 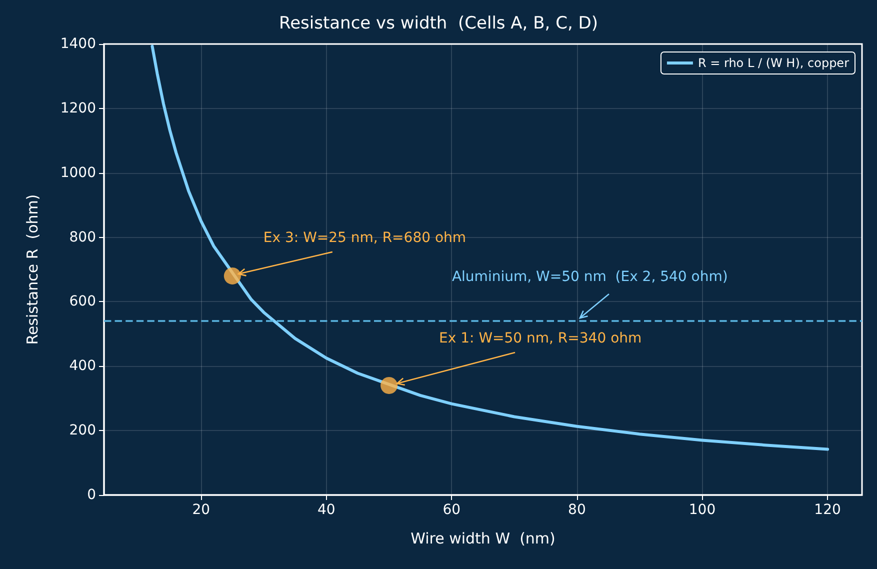 I want to click on x-tick-label: 60, so click(x=451, y=510).